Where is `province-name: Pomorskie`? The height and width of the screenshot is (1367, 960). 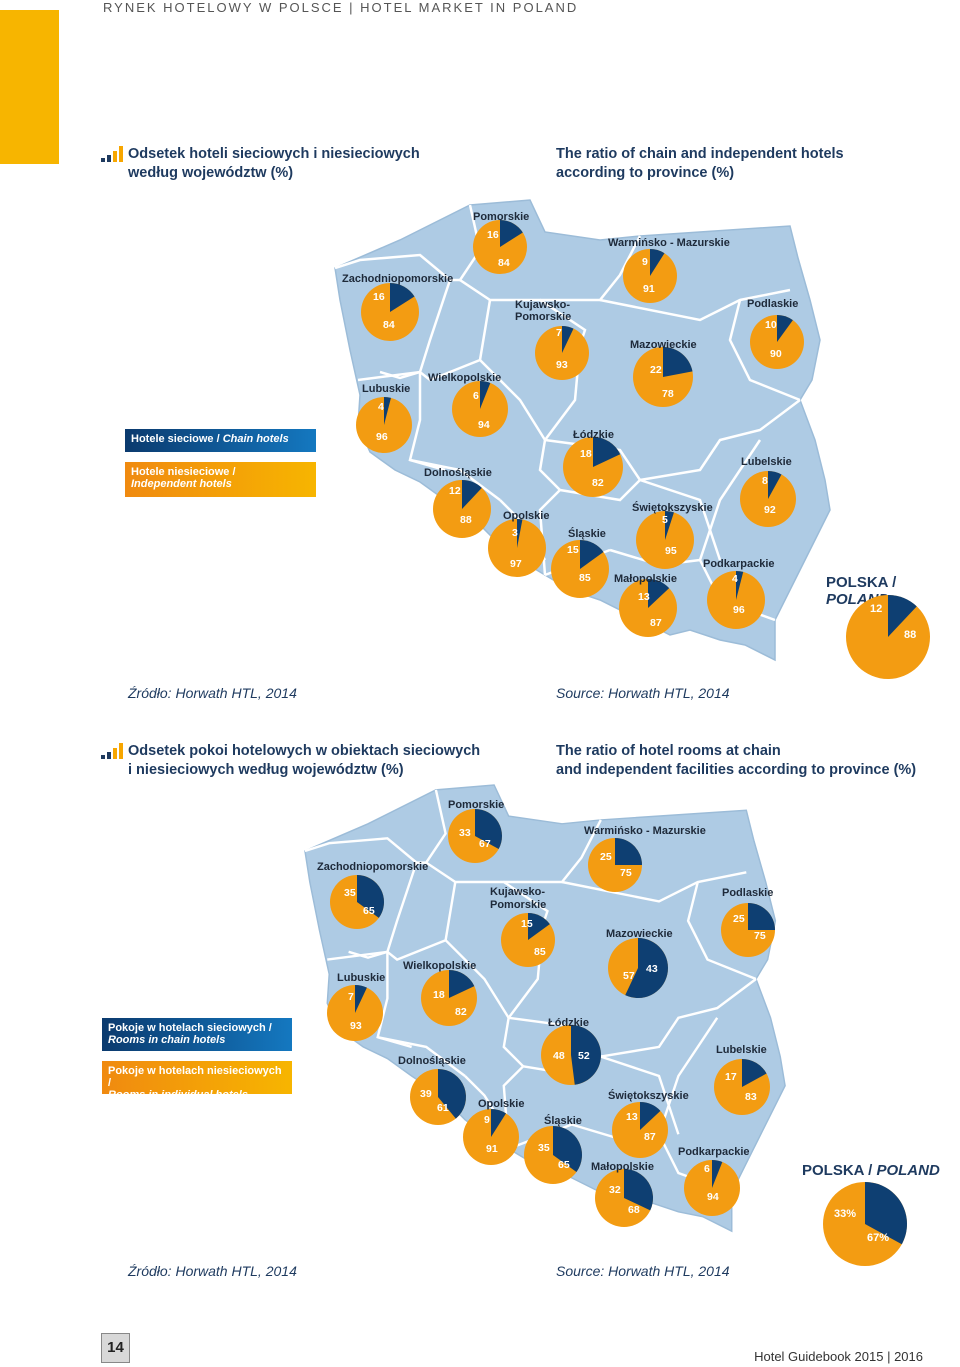 province-name: Pomorskie is located at coordinates (476, 805).